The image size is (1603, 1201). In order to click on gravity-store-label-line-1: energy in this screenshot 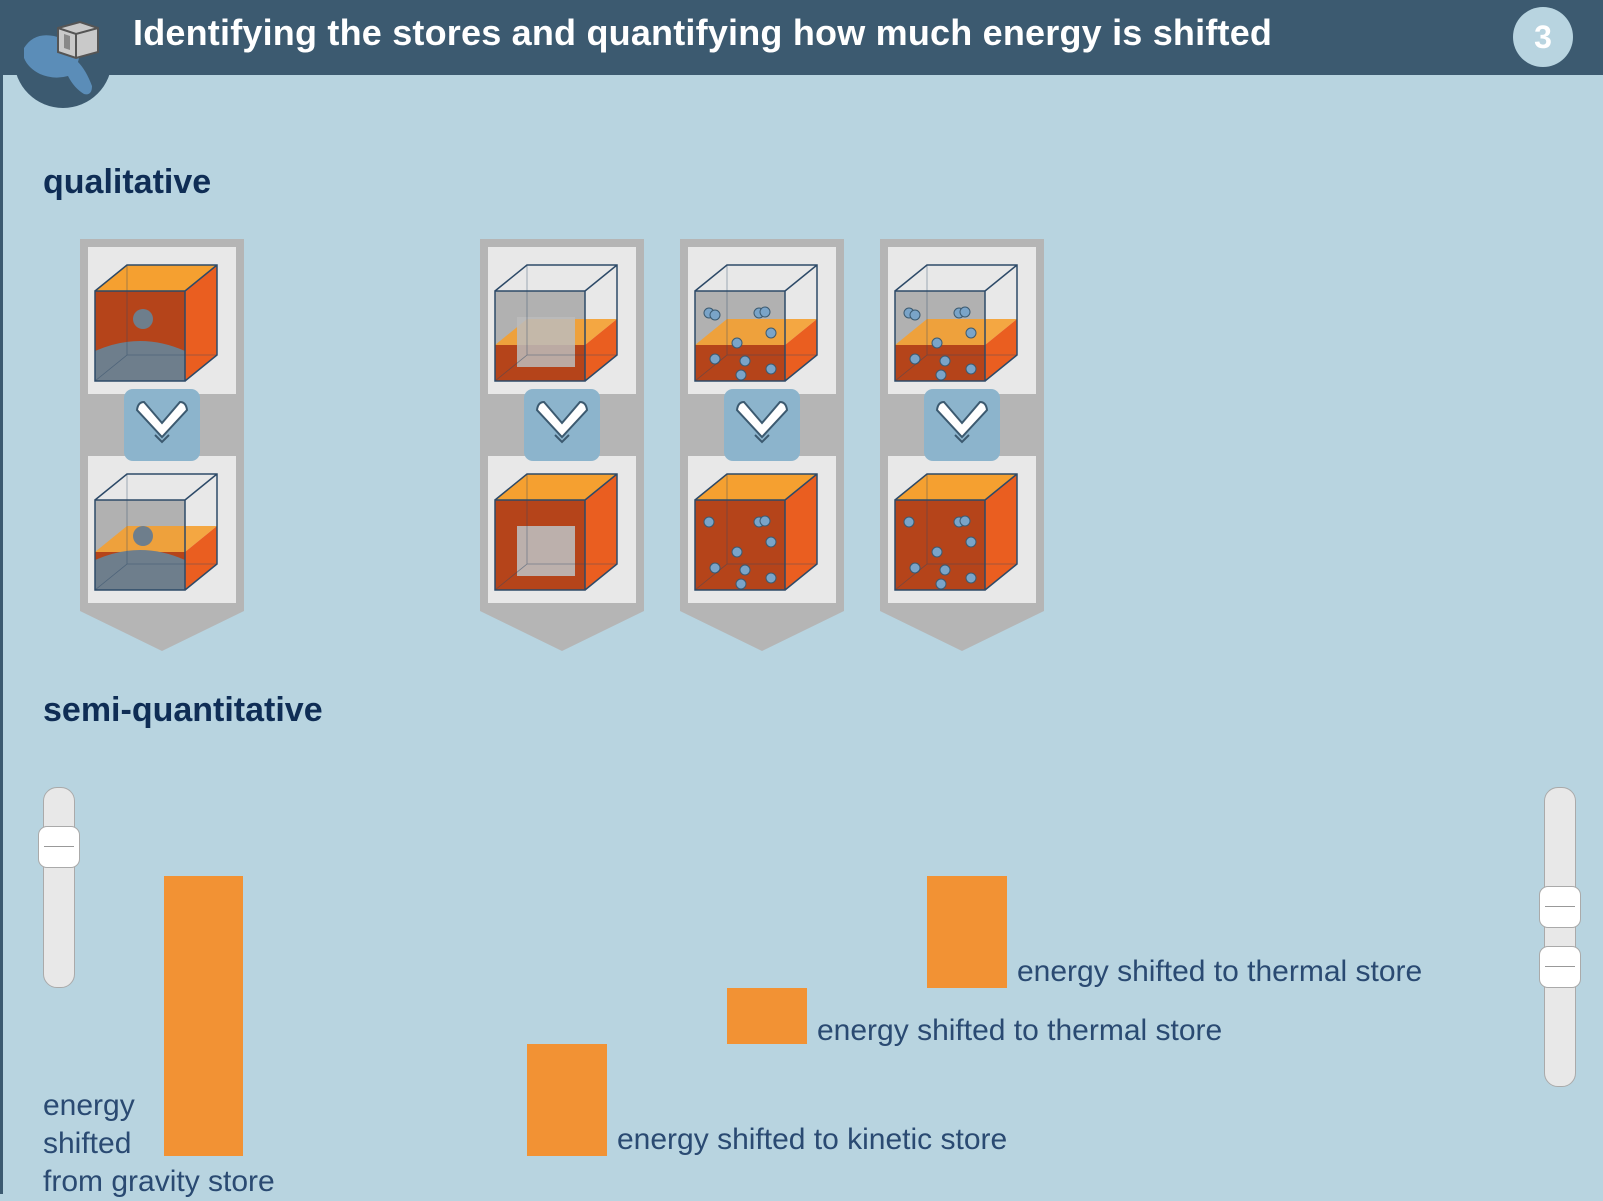, I will do `click(89, 1105)`.